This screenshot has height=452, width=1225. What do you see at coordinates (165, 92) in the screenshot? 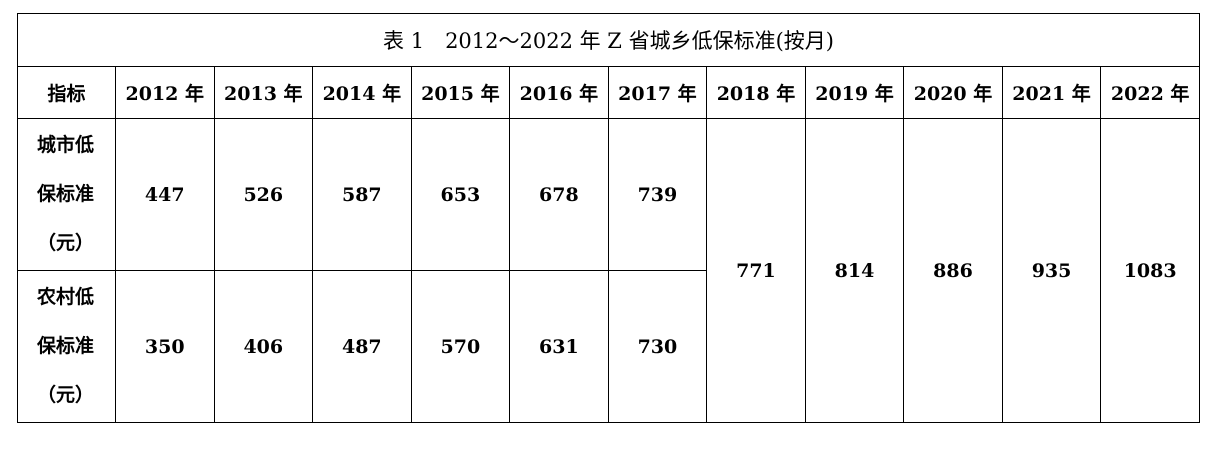
I see `header-cell: 2012 年` at bounding box center [165, 92].